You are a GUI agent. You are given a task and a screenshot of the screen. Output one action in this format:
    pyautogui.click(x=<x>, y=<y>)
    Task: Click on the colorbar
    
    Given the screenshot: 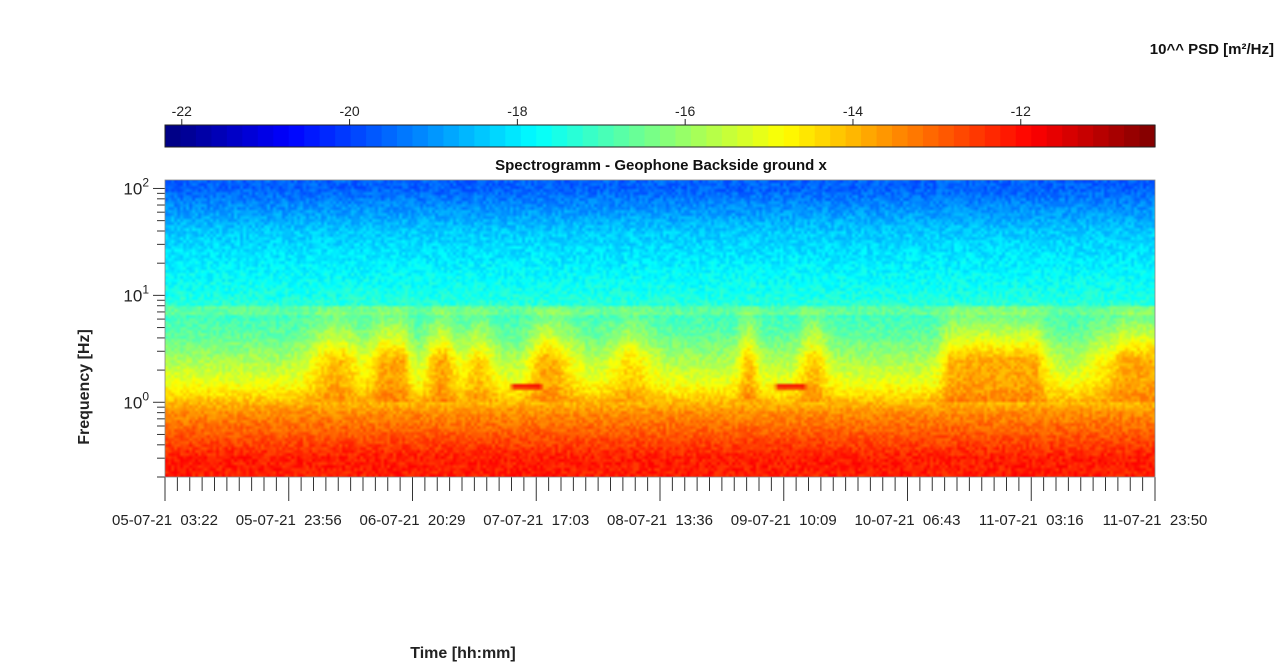 What is the action you would take?
    pyautogui.click(x=660, y=136)
    